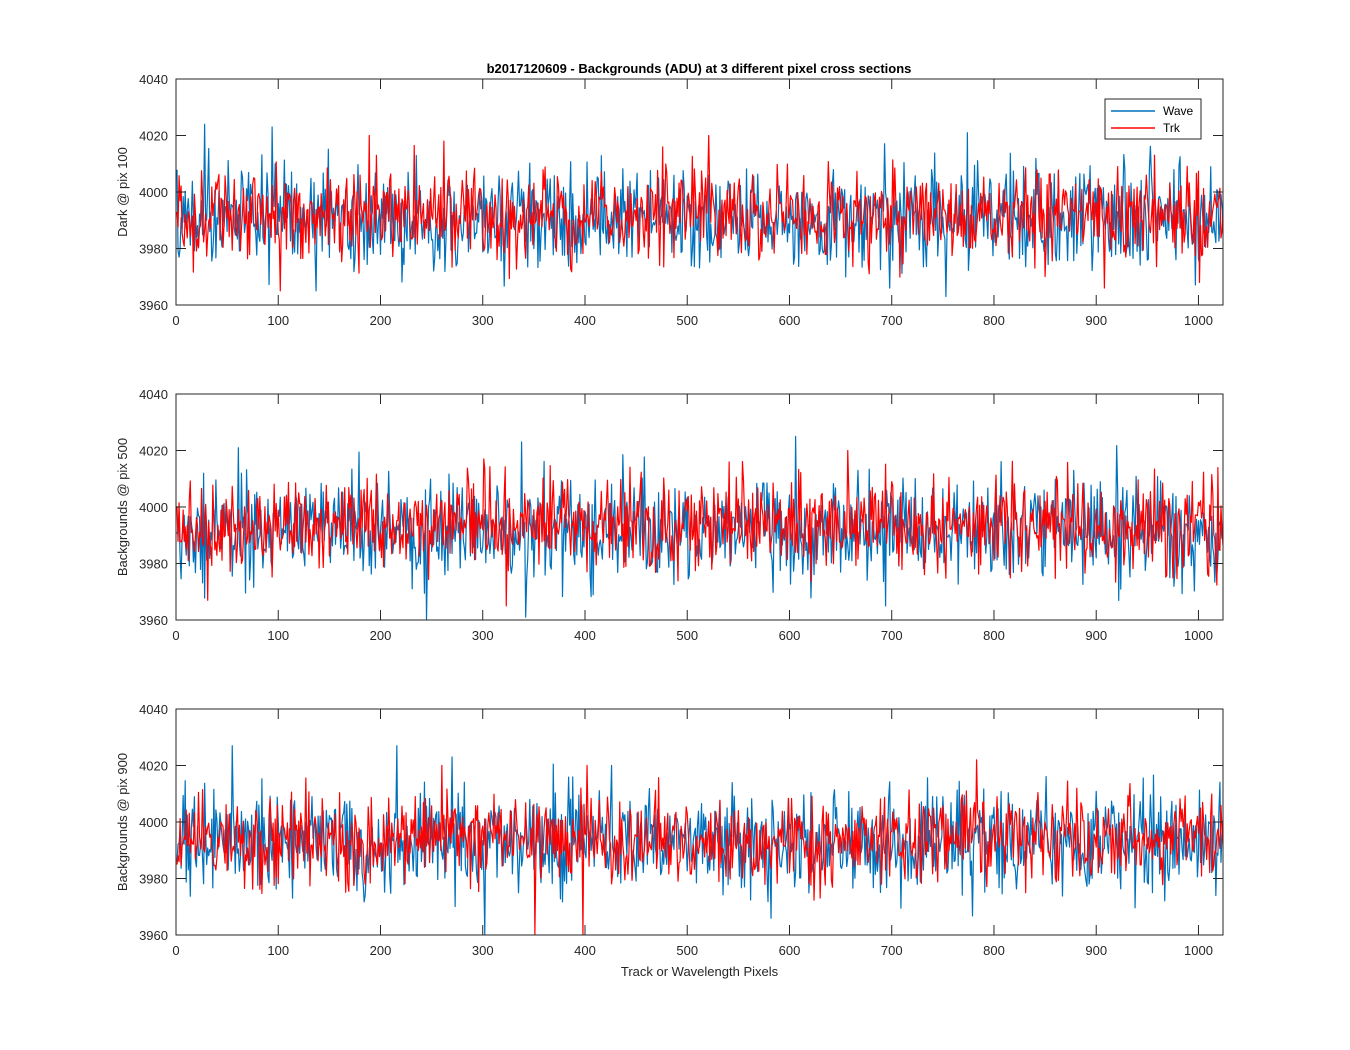 The image size is (1350, 1050). I want to click on y-axis-label: Dark @ pix 100, so click(122, 192).